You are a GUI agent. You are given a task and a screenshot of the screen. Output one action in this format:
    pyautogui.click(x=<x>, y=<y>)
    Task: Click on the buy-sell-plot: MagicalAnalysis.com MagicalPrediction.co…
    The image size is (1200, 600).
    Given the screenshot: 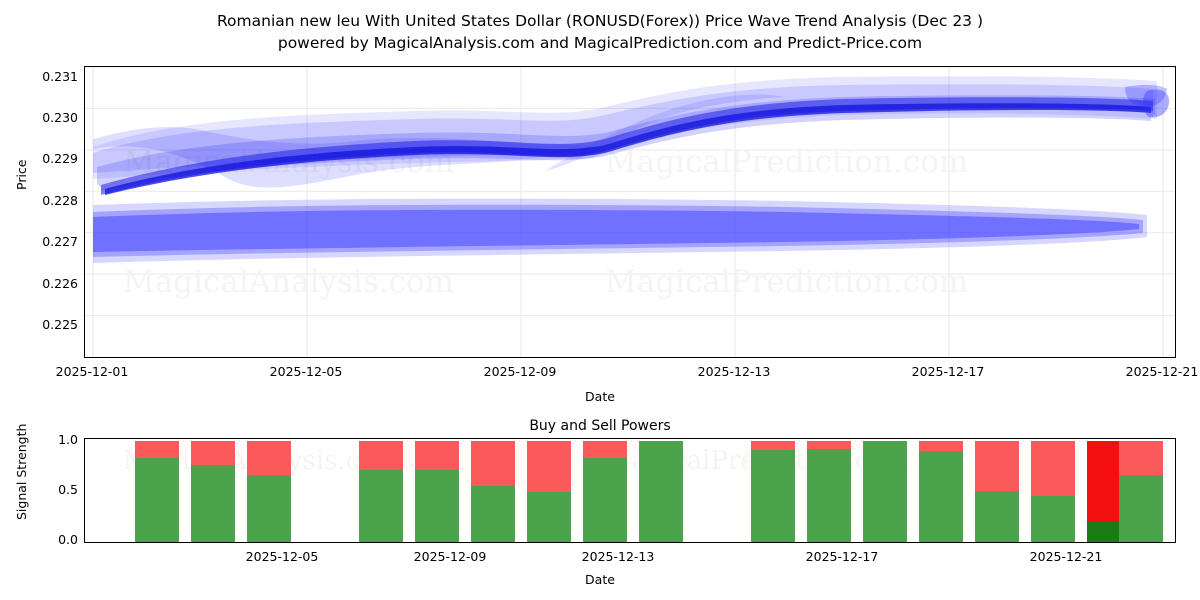 What is the action you would take?
    pyautogui.click(x=643, y=491)
    